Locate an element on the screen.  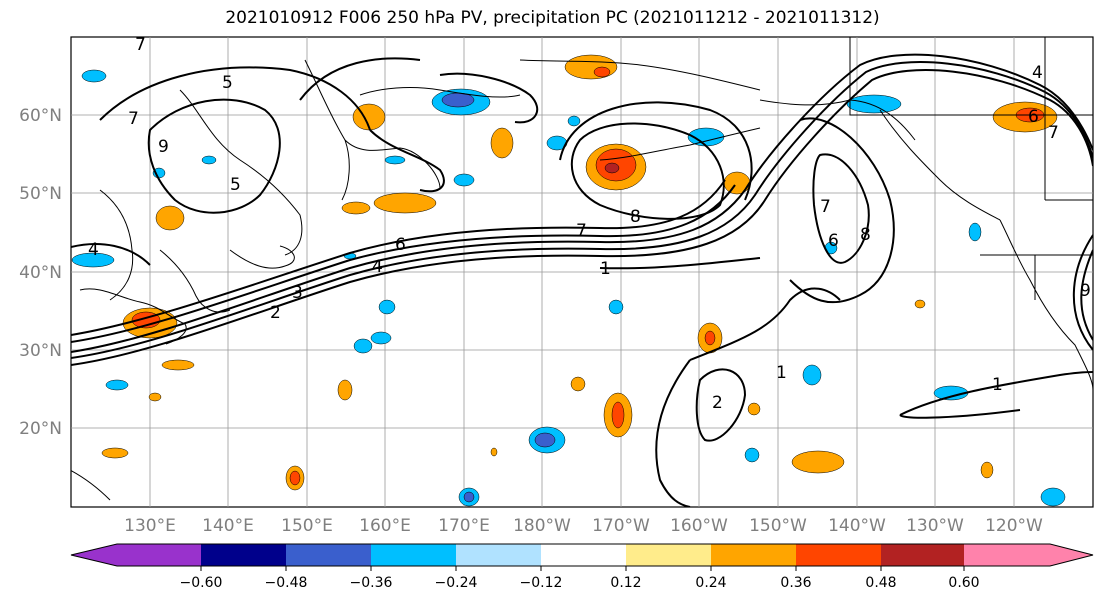
colorbar-tick-label: −0.12 is located at coordinates (541, 583).